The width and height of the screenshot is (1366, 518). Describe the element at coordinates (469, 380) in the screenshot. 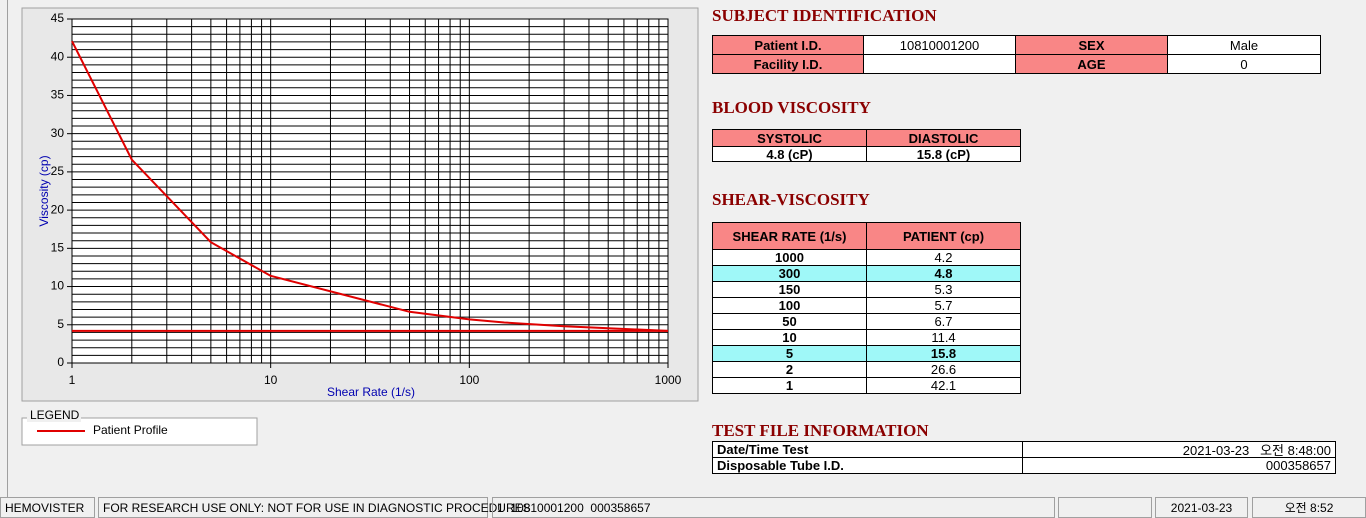

I see `x-tick-label: 100` at that location.